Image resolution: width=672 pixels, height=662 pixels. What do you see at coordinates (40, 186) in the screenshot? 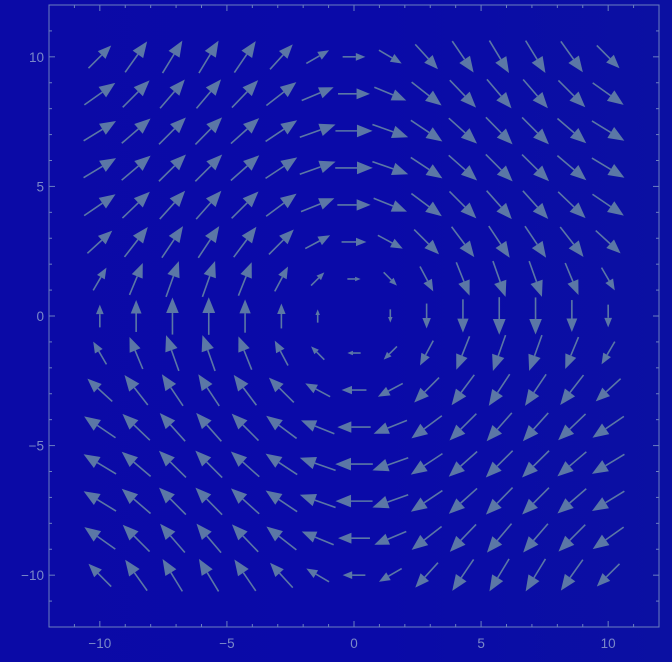
I see `y-tick-label: 5` at bounding box center [40, 186].